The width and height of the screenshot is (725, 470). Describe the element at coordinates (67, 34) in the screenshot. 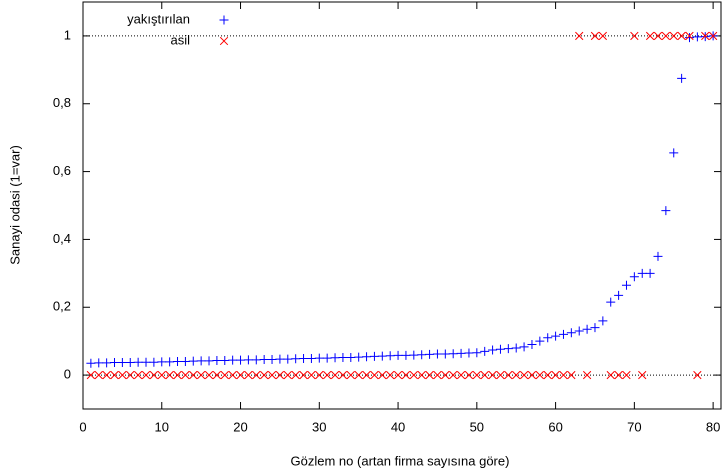

I see `y-tick-label: 1` at that location.